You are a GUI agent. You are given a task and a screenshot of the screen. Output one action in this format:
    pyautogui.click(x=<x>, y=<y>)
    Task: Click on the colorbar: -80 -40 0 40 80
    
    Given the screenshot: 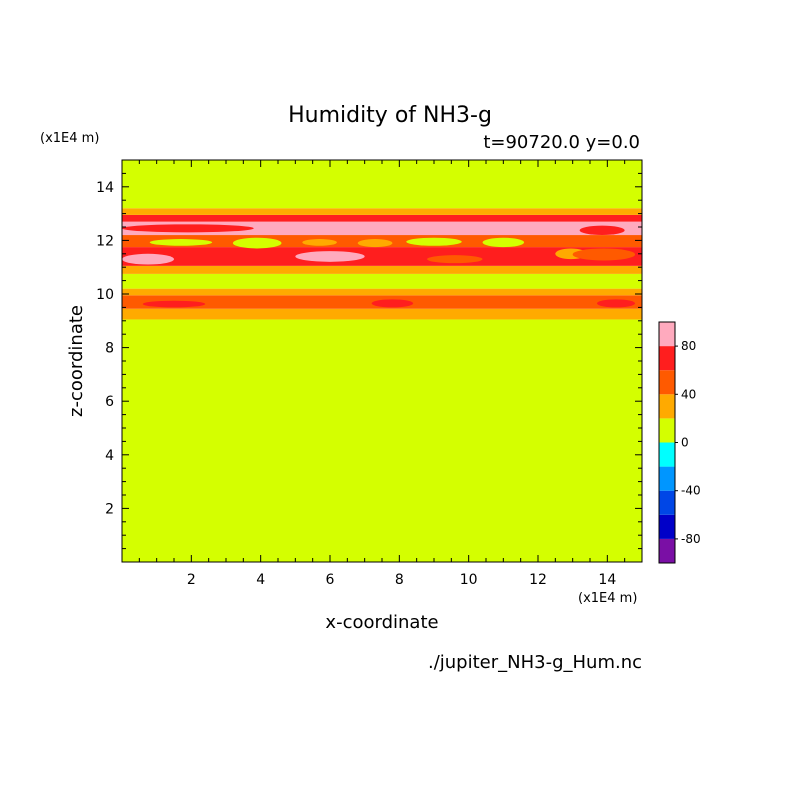 What is the action you would take?
    pyautogui.click(x=679, y=442)
    